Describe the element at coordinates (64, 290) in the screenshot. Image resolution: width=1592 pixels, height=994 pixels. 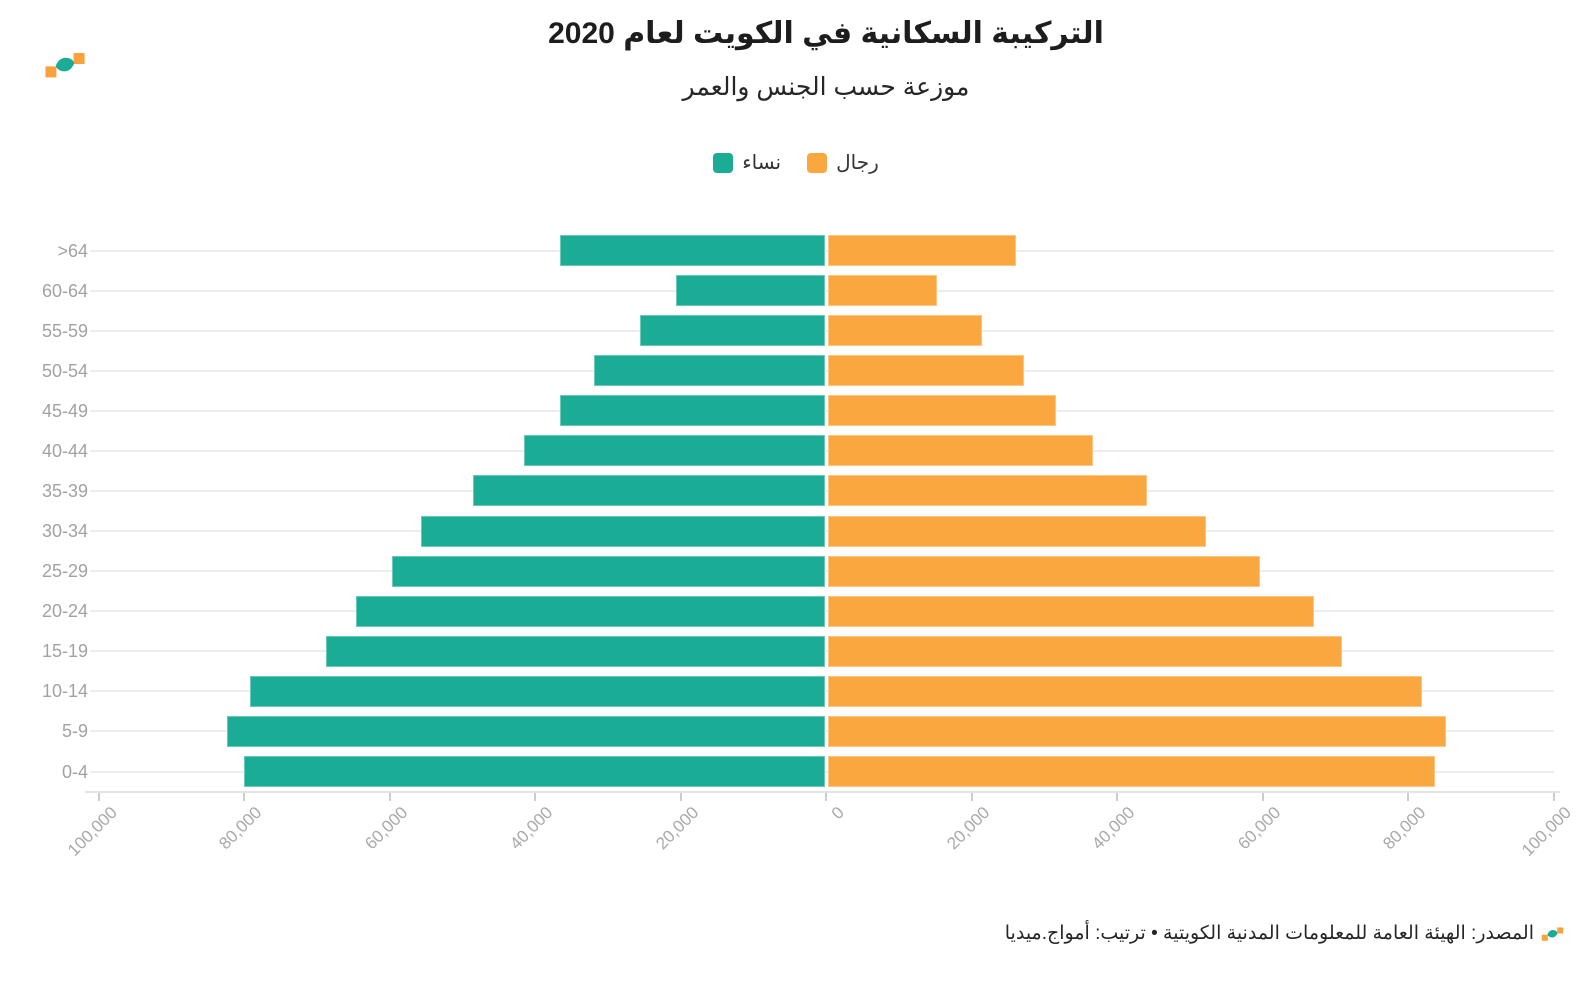
I see `y-axis-label: 60-64` at that location.